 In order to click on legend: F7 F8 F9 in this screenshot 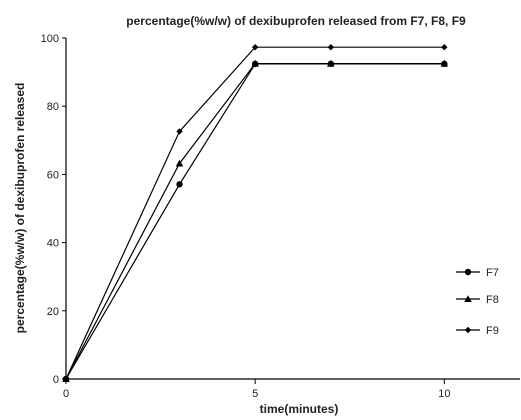, I will do `click(477, 302)`.